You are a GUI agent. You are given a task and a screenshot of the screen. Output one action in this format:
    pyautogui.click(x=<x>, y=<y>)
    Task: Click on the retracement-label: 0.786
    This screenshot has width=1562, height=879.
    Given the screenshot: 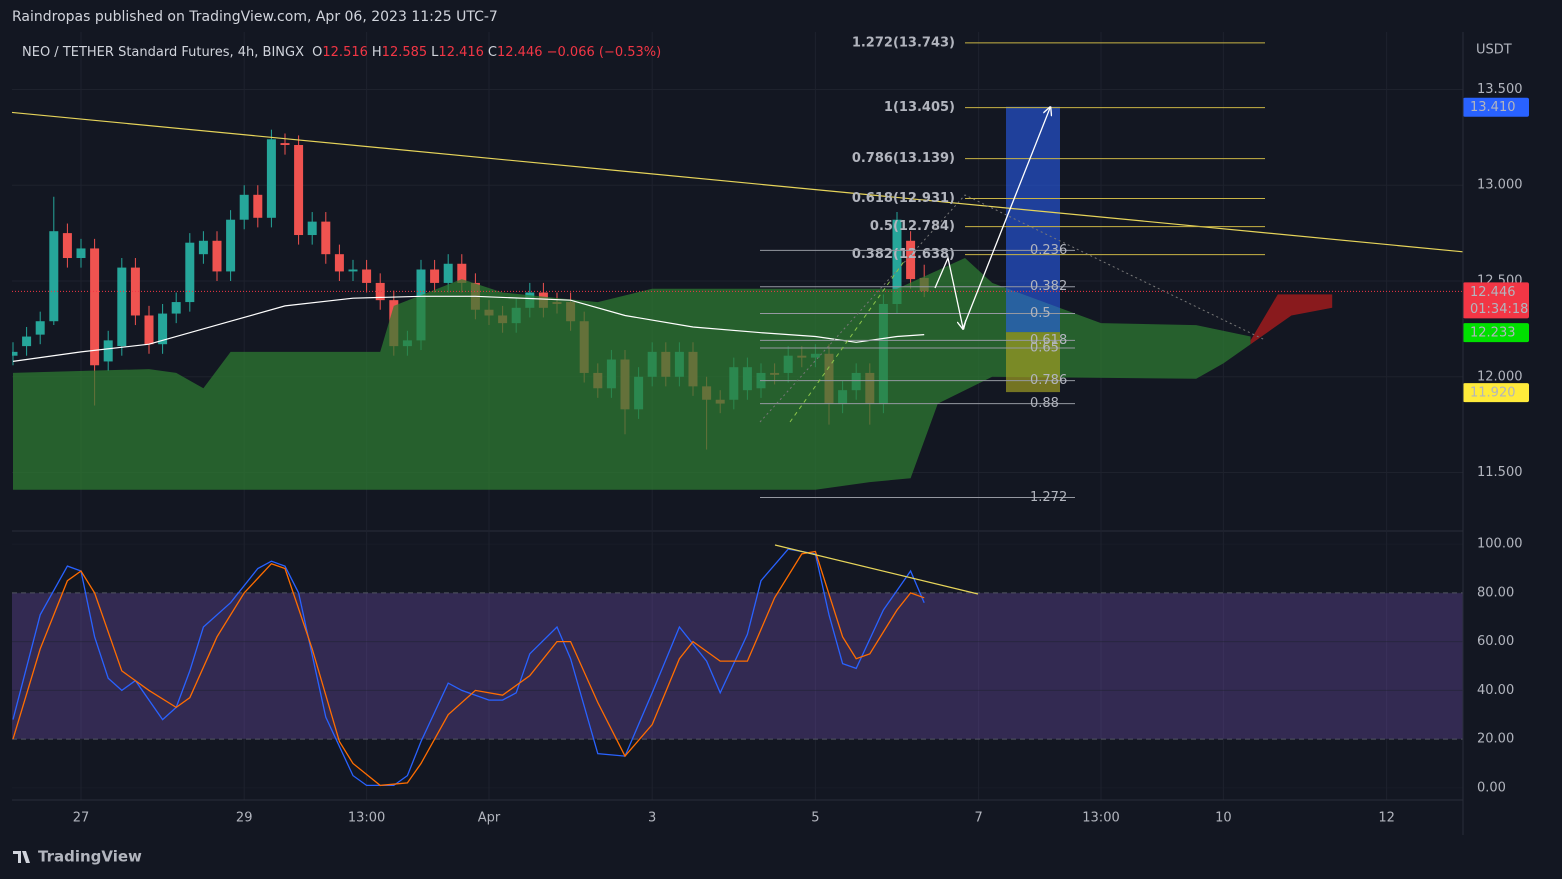 What is the action you would take?
    pyautogui.click(x=1048, y=380)
    